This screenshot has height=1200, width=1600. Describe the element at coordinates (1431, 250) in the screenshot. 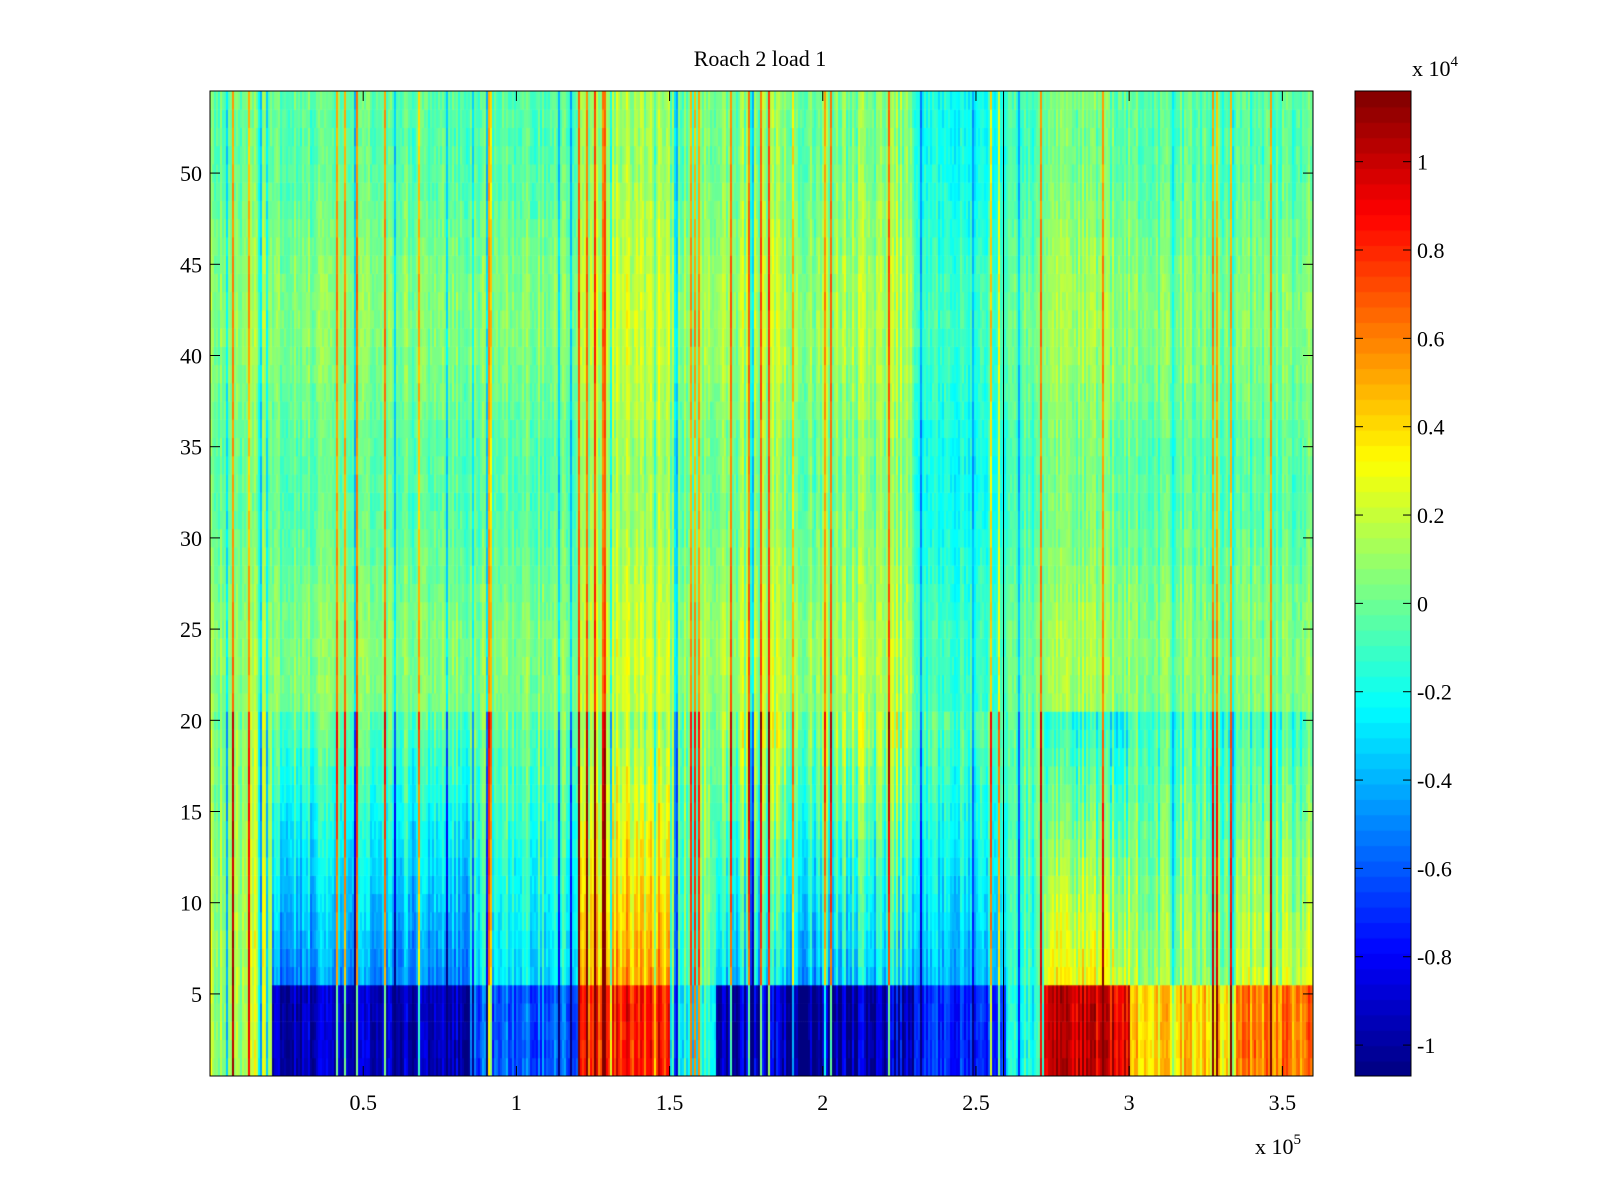

I see `colorbar-tick-label: 0.8` at that location.